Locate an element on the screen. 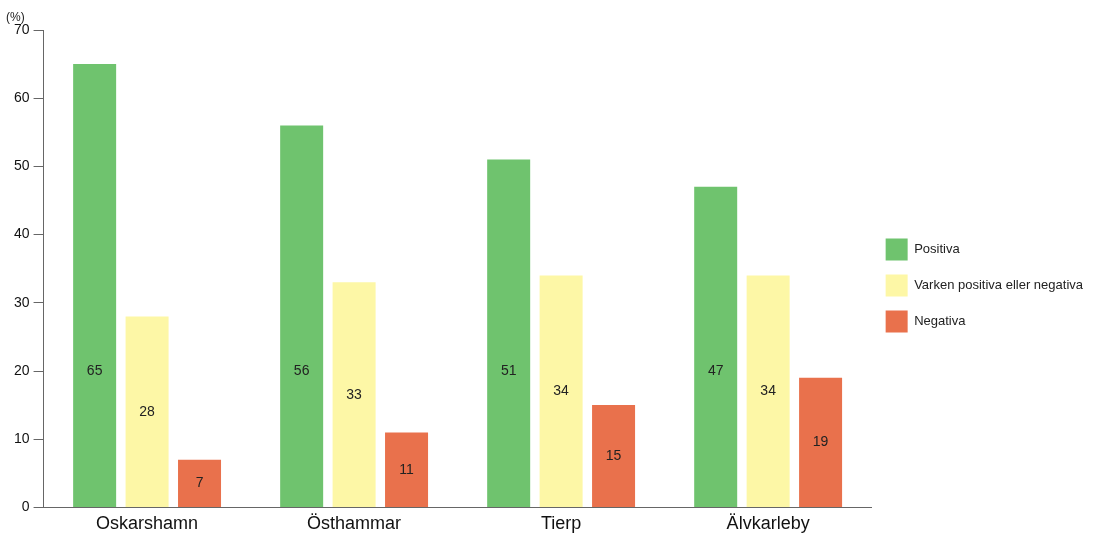  y-tick-label: 30 is located at coordinates (21, 301).